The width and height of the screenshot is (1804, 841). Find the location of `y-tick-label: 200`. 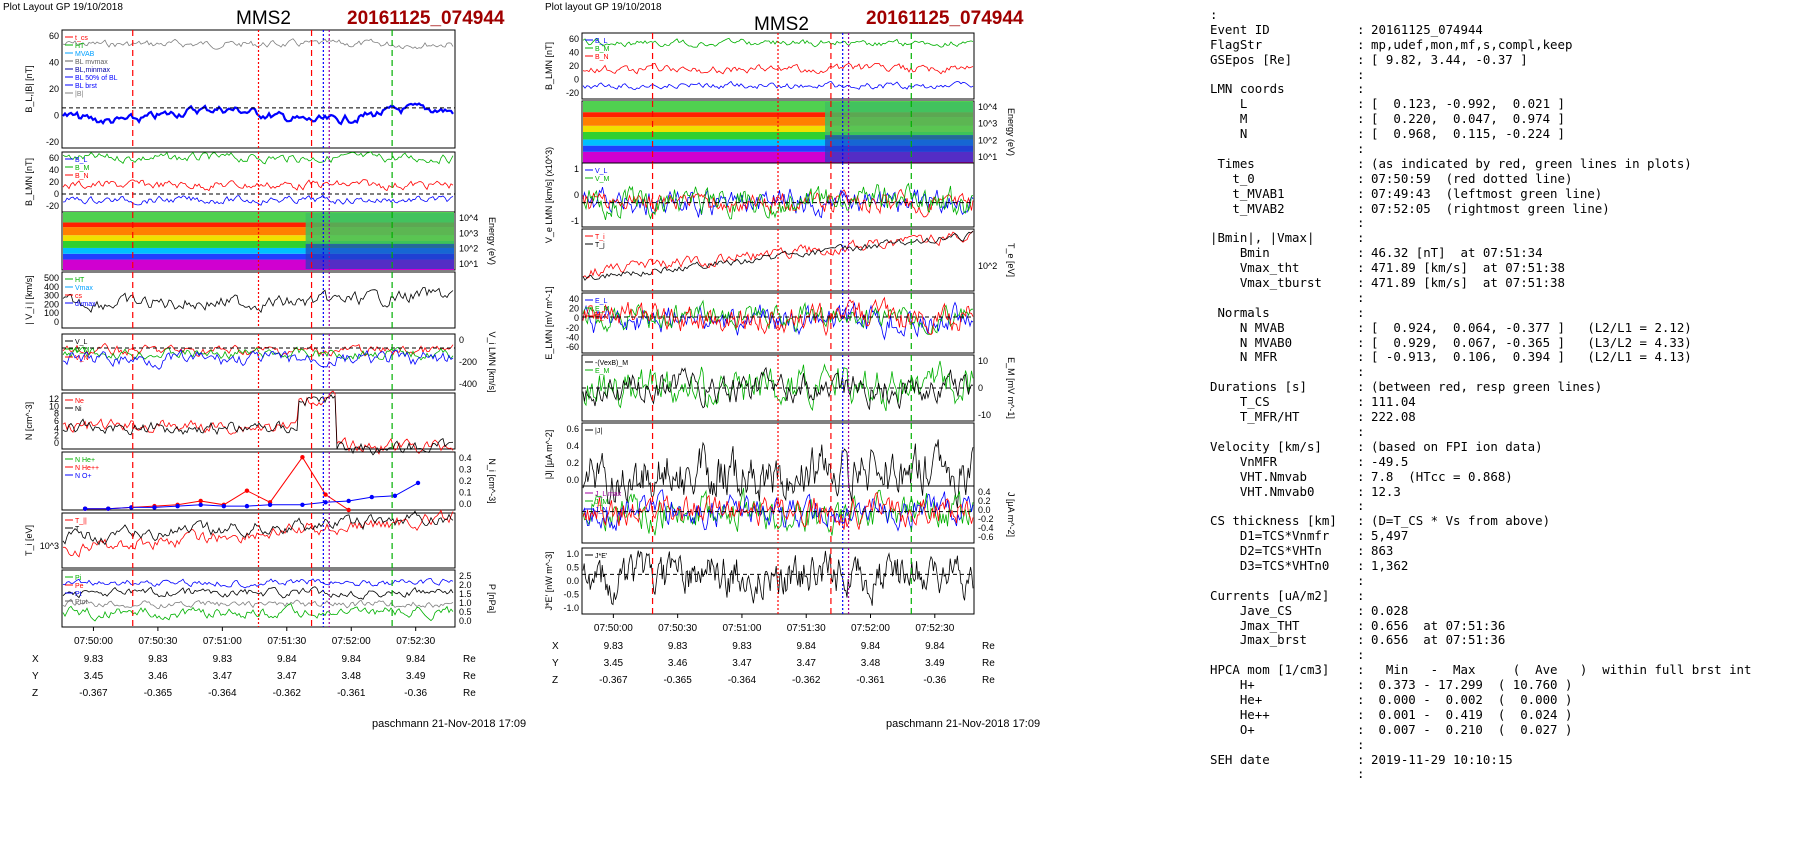

y-tick-label: 200 is located at coordinates (51, 304).